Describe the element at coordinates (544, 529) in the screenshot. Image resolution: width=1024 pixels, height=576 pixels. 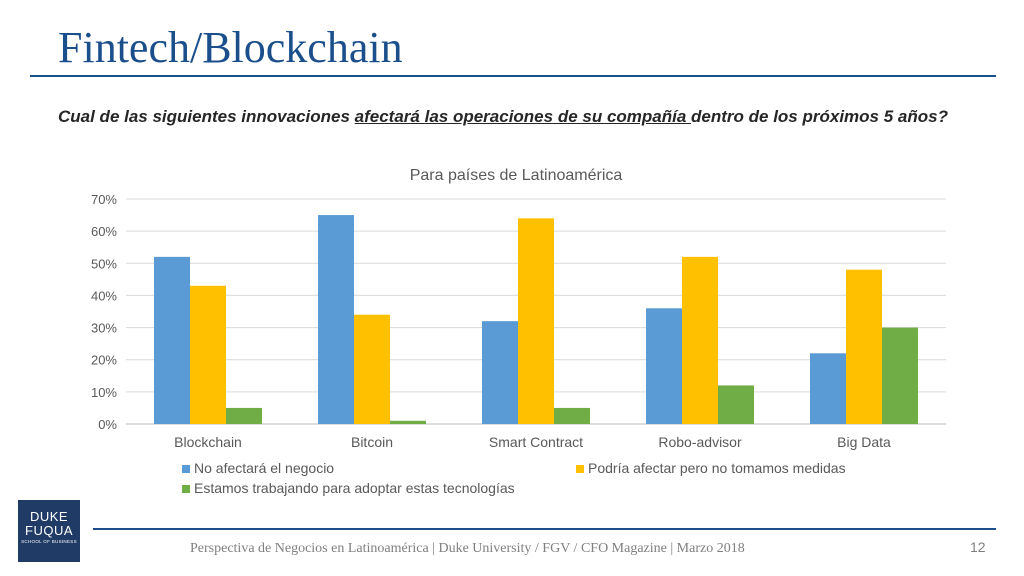
I see `footer-divider` at that location.